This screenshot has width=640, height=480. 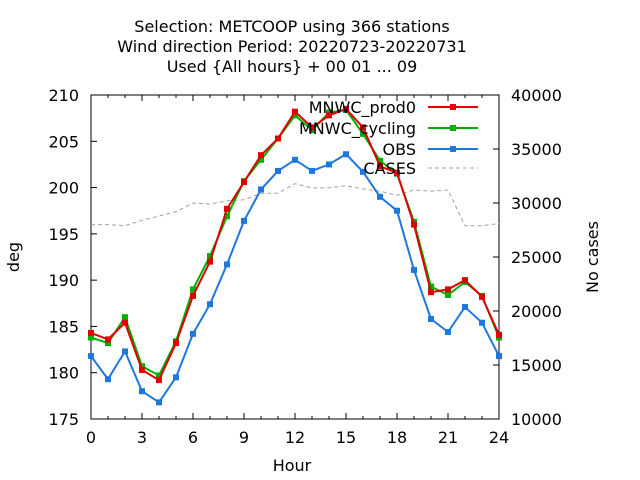 What do you see at coordinates (536, 419) in the screenshot?
I see `y2-tick-label: 10000` at bounding box center [536, 419].